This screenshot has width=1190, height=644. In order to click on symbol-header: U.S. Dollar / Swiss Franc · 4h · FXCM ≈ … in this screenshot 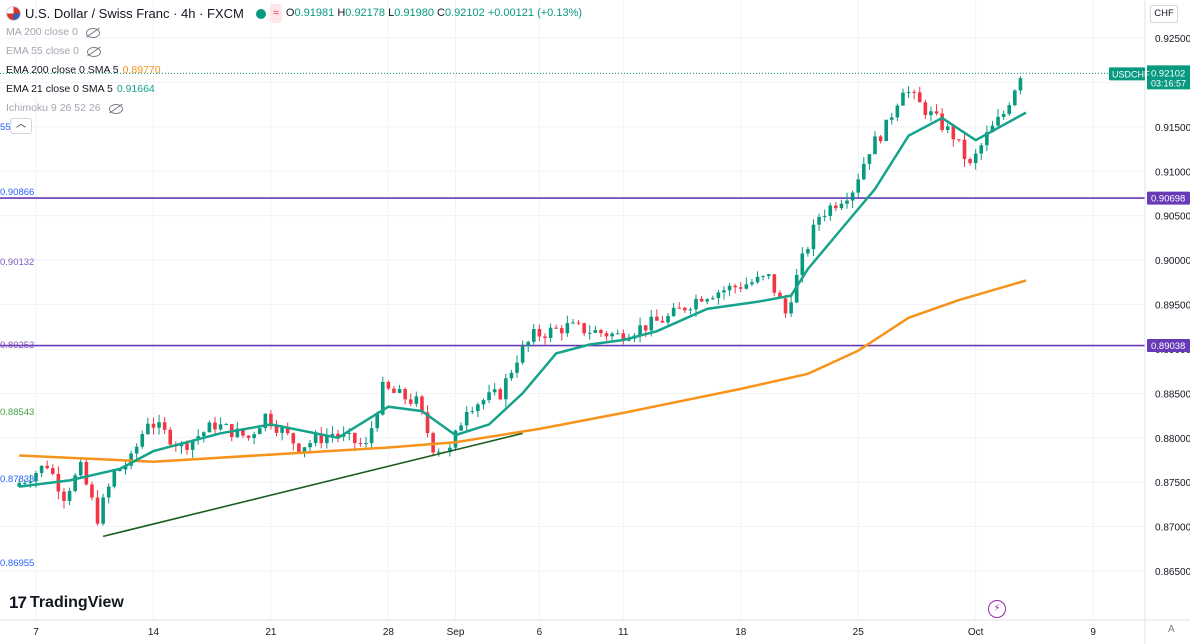, I will do `click(294, 13)`.